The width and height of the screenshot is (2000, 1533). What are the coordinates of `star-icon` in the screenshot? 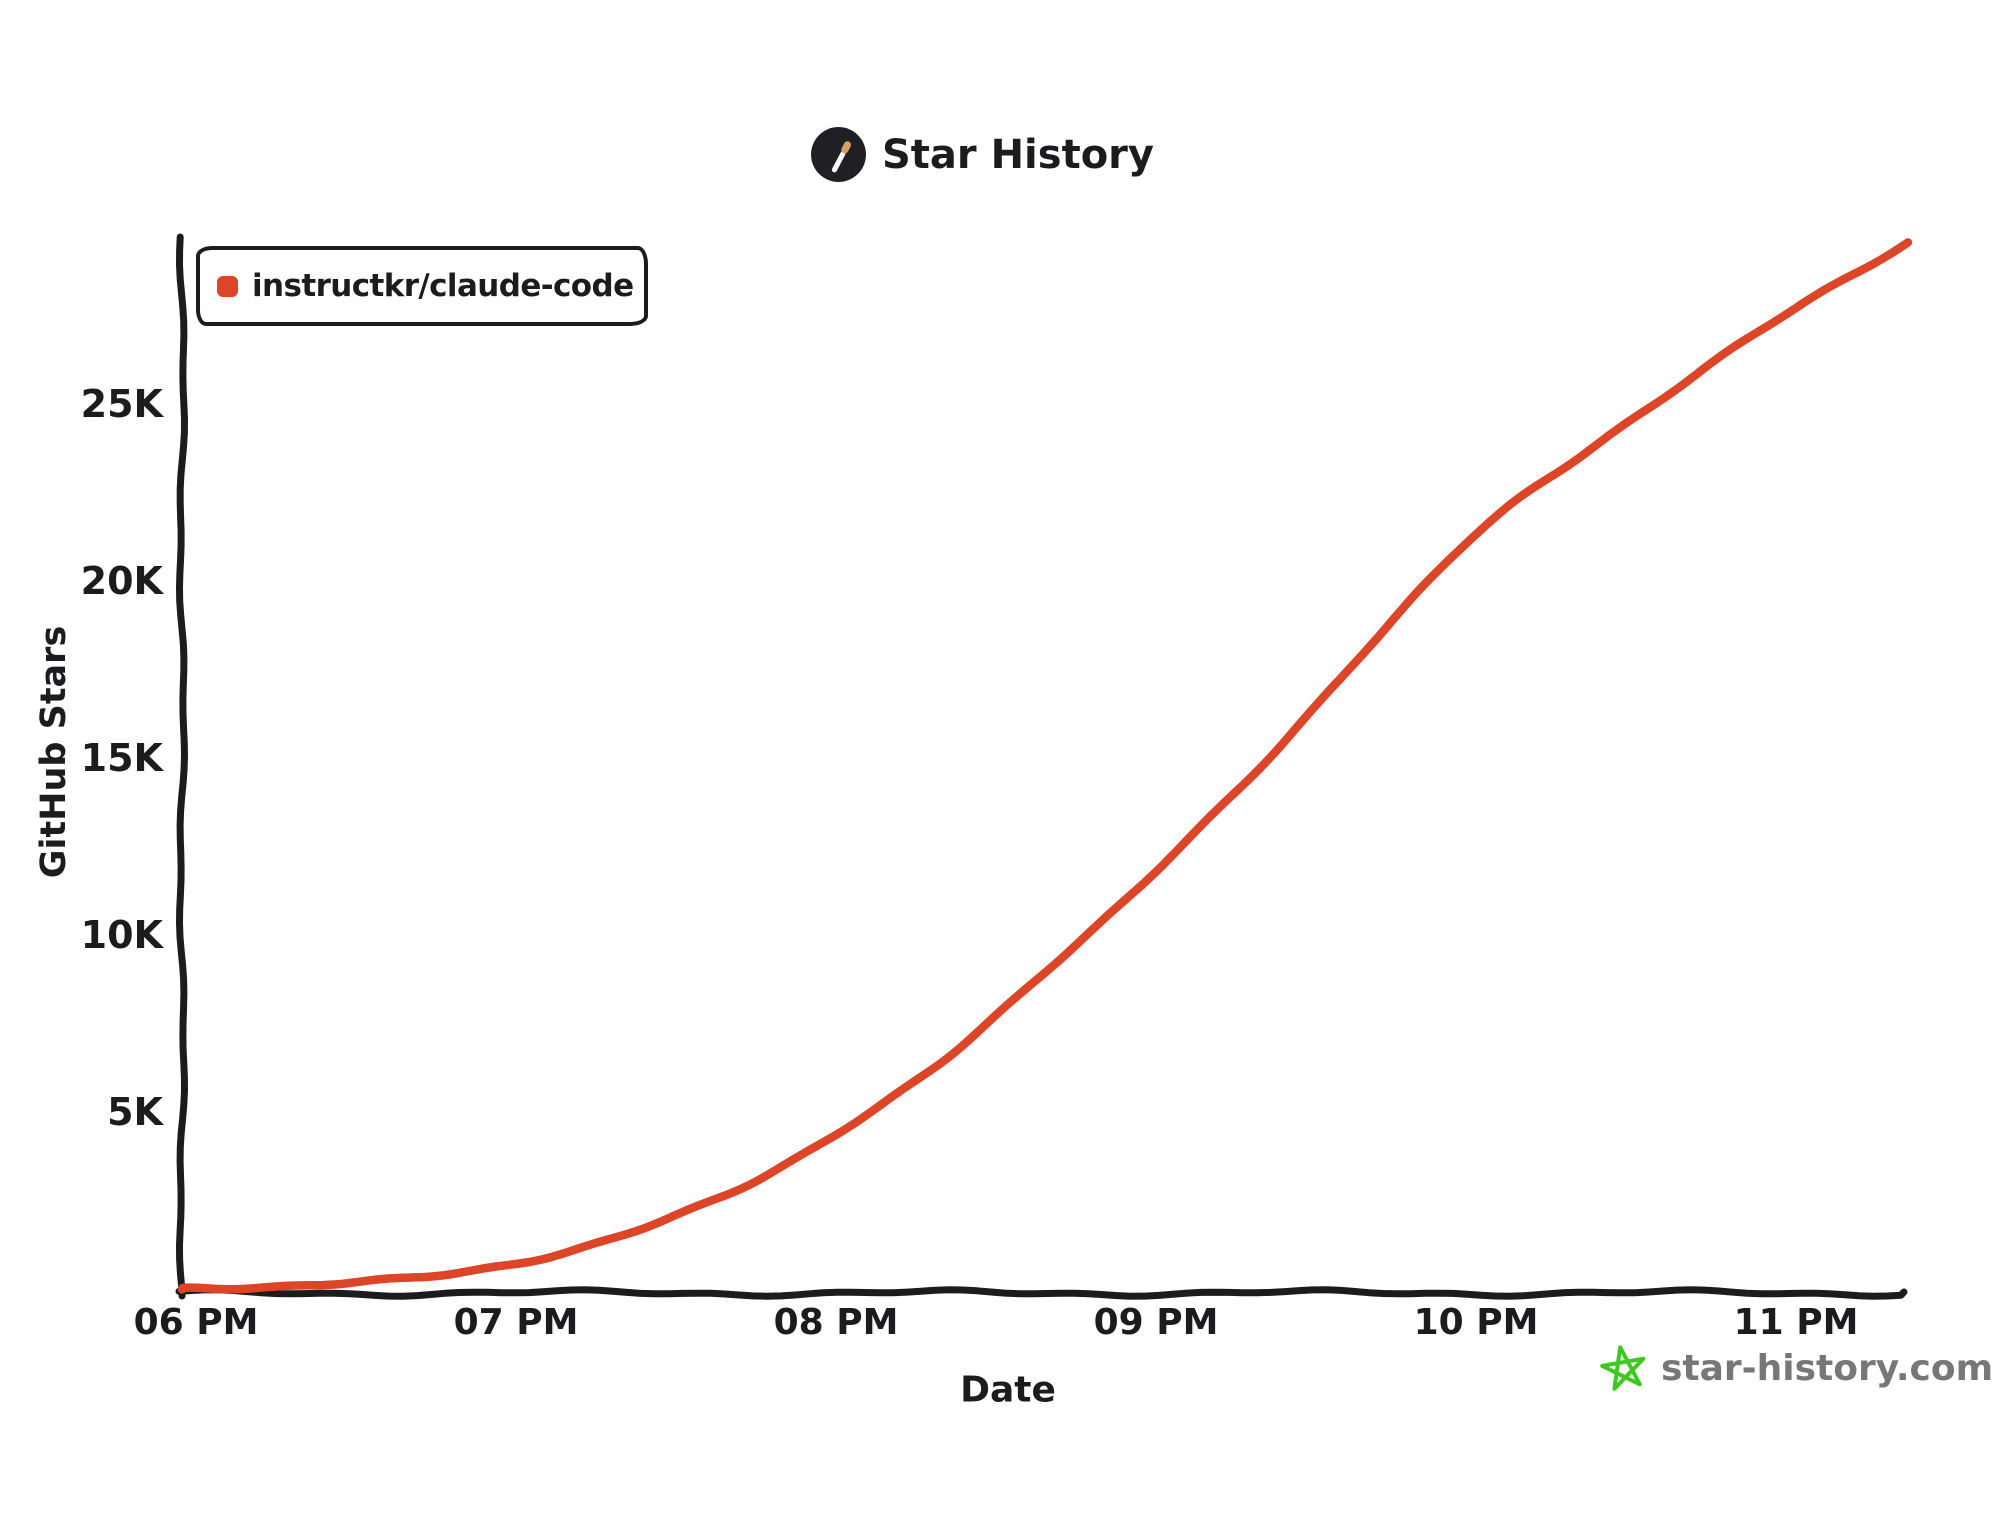 It's located at (1623, 1368).